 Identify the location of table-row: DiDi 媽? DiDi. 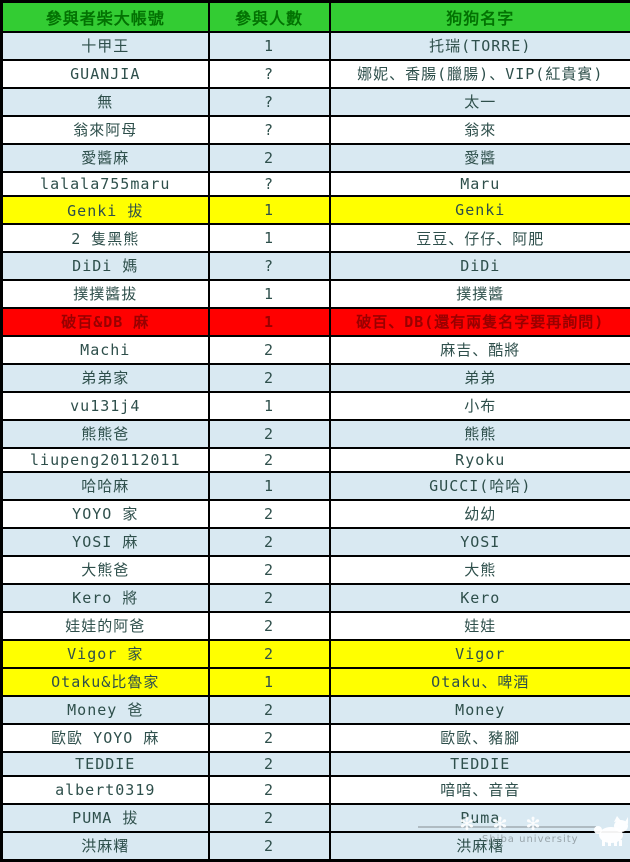
(315, 265).